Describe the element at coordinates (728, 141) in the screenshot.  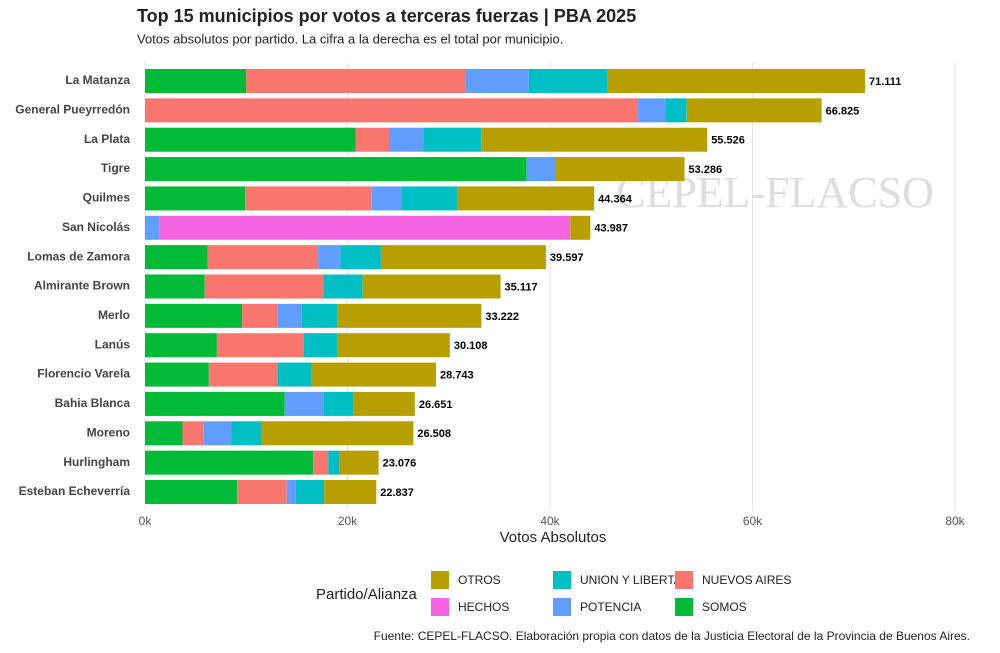
I see `total-label: 55.526` at that location.